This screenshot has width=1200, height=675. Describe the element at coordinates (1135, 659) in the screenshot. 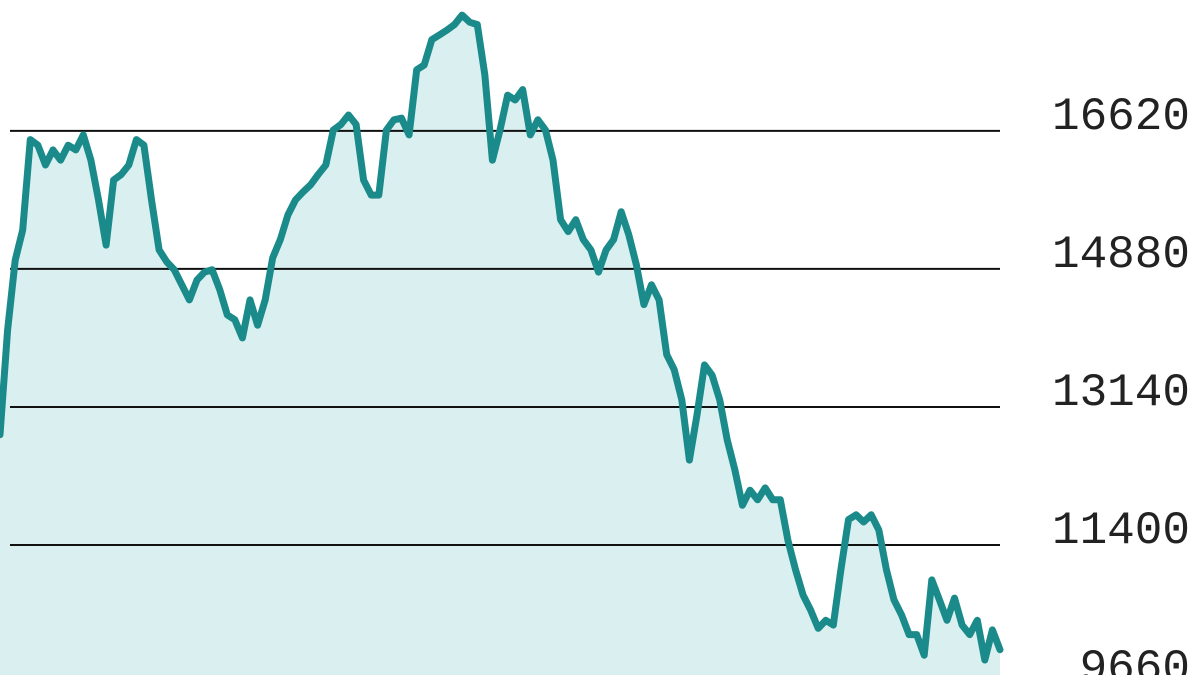

I see `y-tick-label: 9660` at that location.